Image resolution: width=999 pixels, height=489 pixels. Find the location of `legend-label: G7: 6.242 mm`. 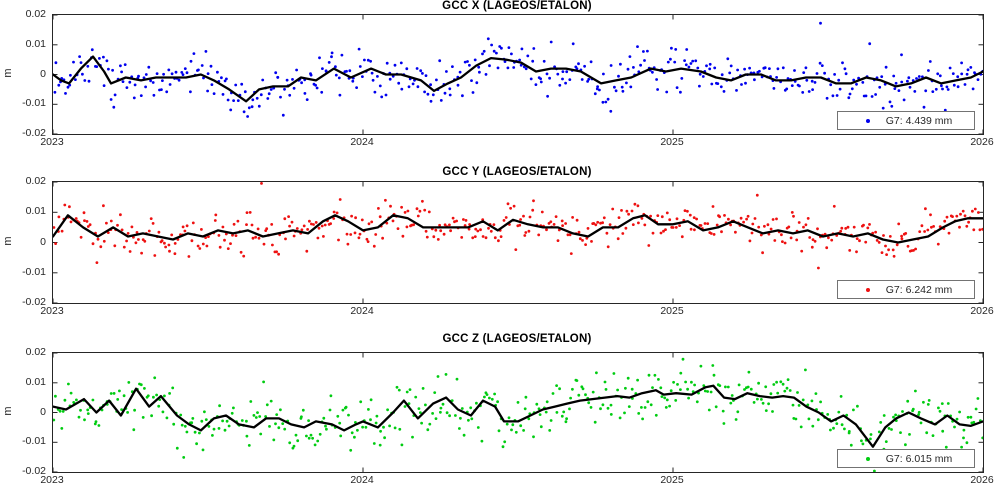

legend-label: G7: 6.242 mm is located at coordinates (919, 289).